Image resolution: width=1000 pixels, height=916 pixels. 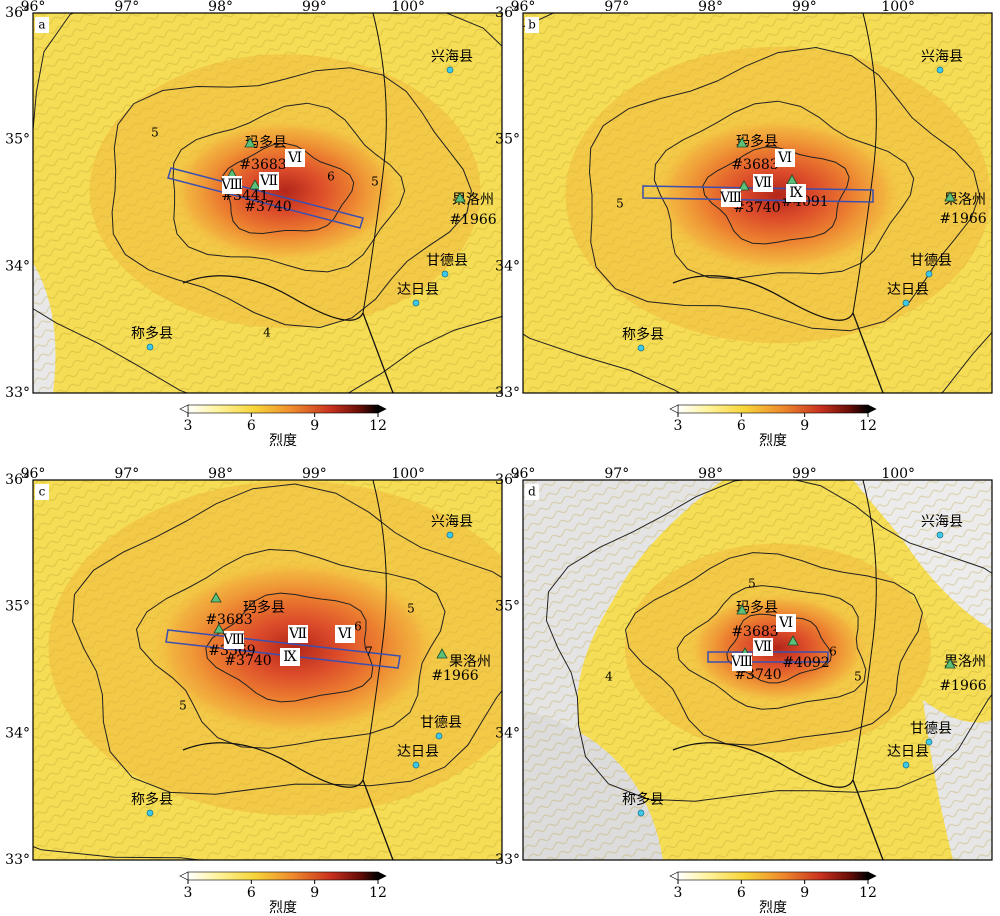 What do you see at coordinates (741, 426) in the screenshot?
I see `colorbar-tick-label: 6` at bounding box center [741, 426].